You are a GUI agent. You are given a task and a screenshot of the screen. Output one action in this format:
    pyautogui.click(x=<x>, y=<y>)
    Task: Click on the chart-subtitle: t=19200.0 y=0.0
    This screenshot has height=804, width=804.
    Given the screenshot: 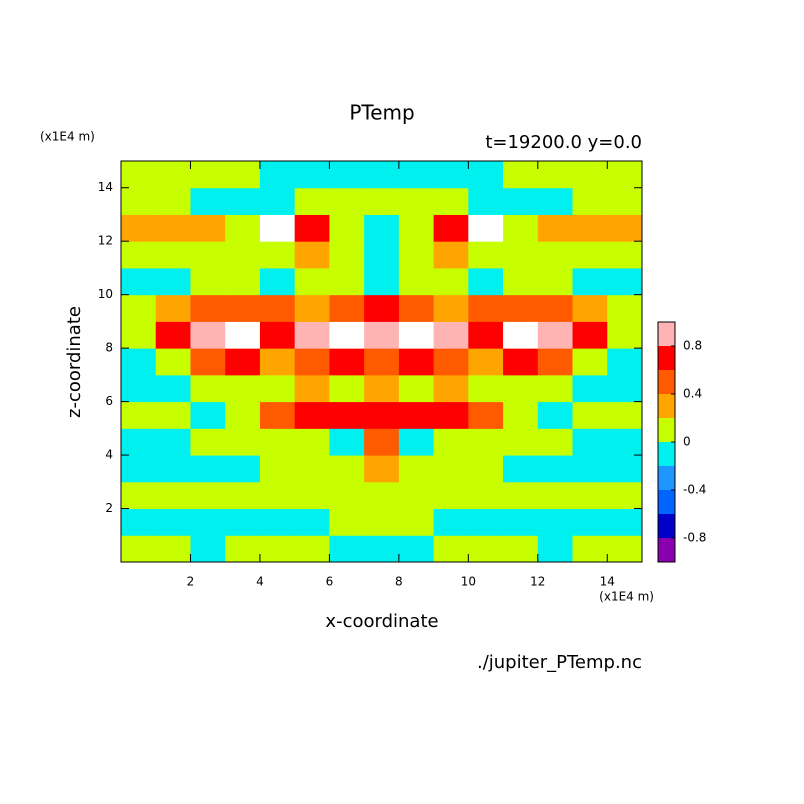 What is the action you would take?
    pyautogui.click(x=563, y=142)
    